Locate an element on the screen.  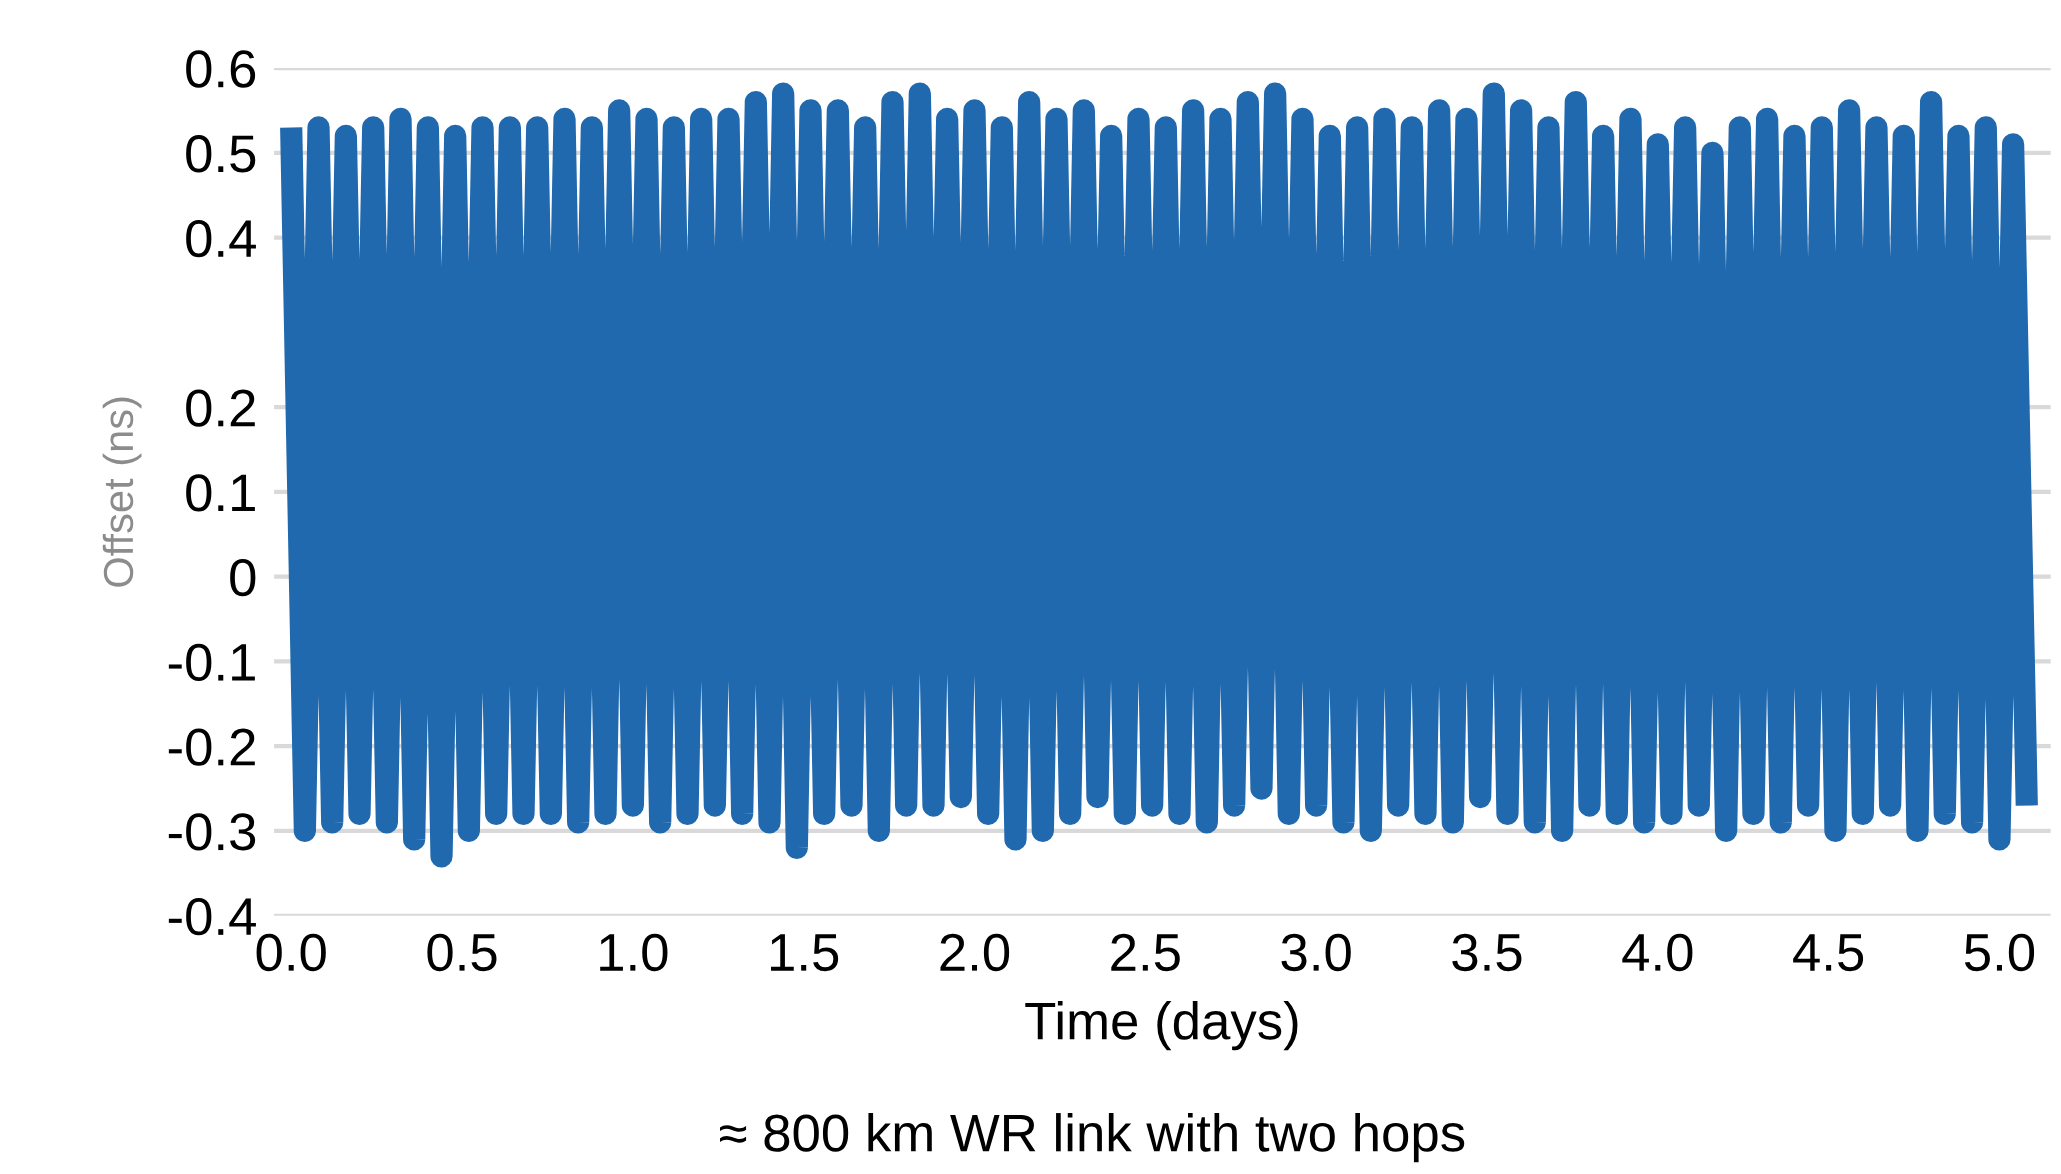
y-tick-label: -0.3 is located at coordinates (212, 832).